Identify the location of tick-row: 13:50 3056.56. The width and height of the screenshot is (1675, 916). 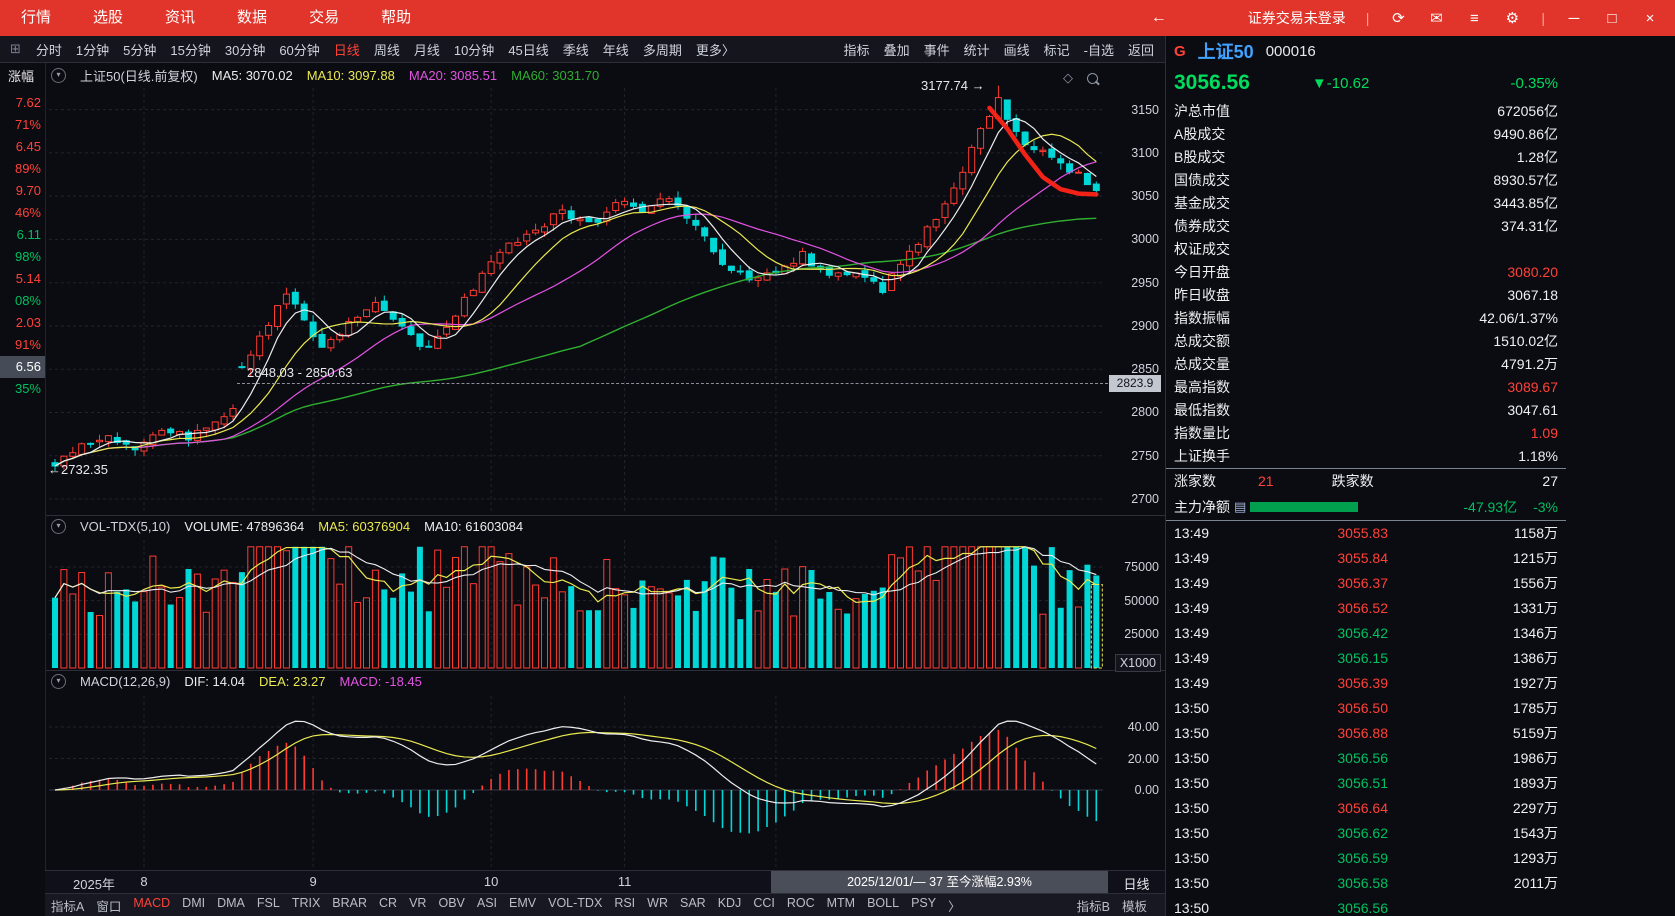
(1366, 906).